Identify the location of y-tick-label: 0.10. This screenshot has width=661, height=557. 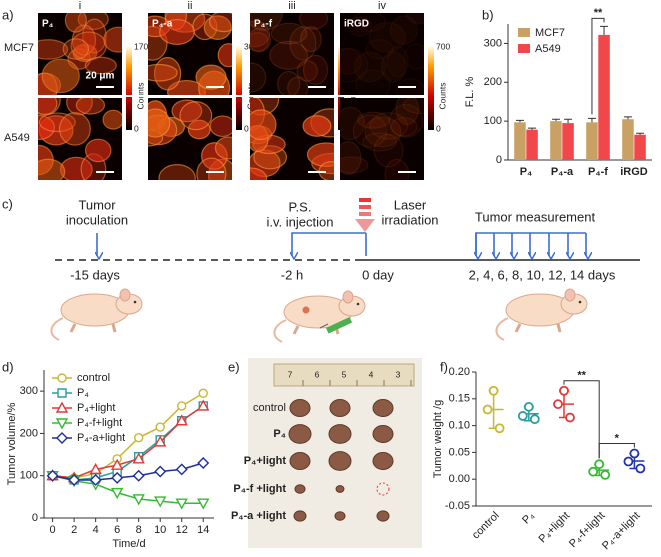
(459, 426).